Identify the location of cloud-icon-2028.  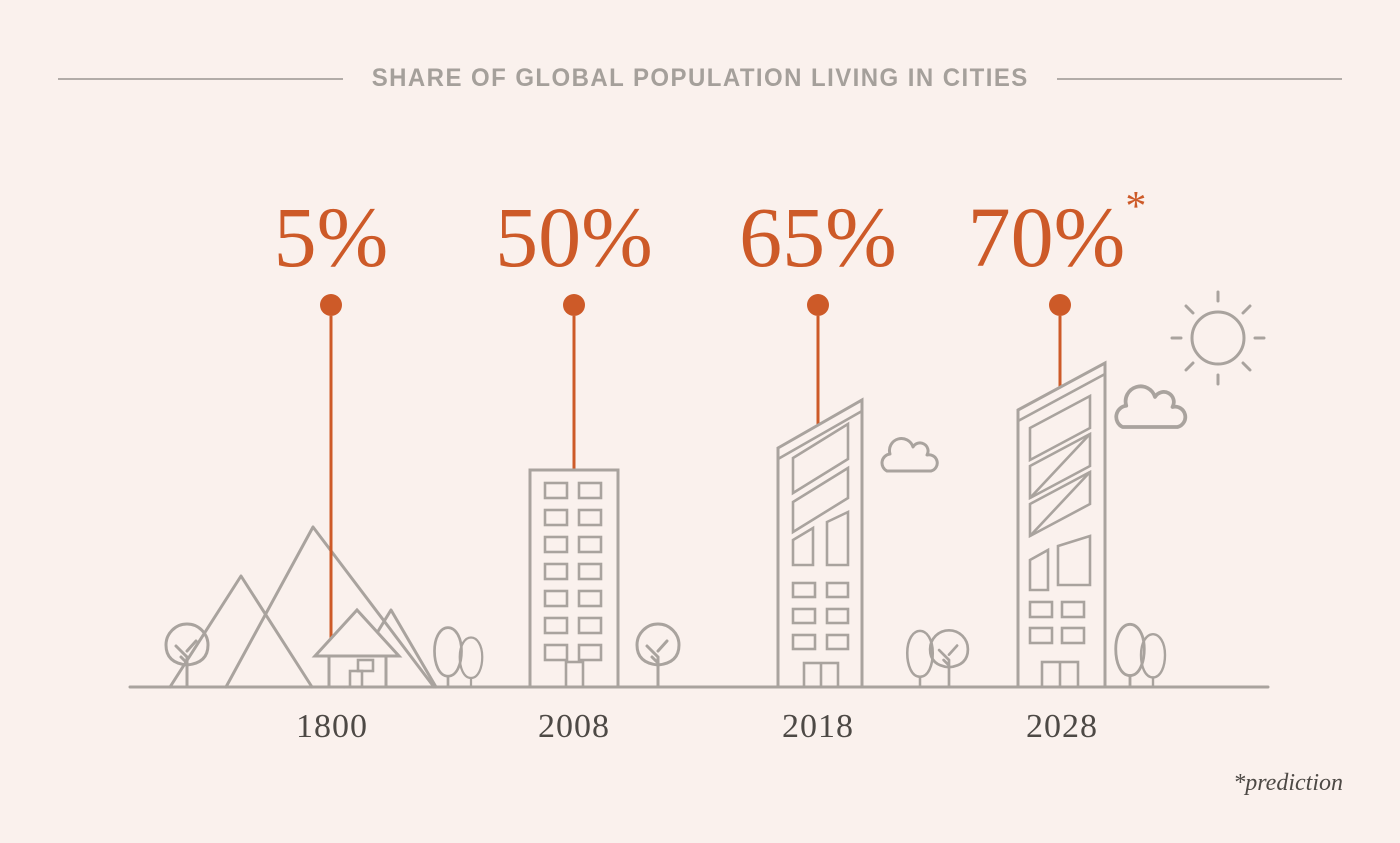
(1151, 406).